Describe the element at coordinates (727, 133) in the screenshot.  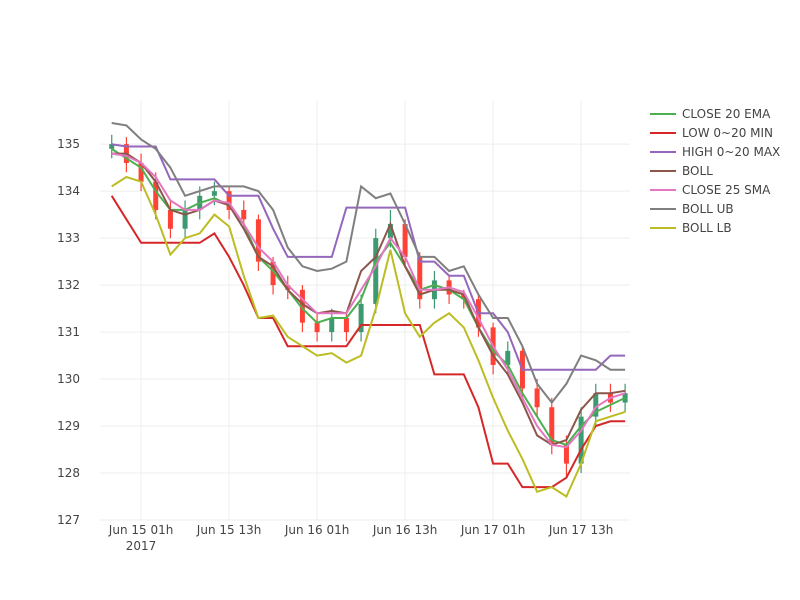
I see `legend-label: LOW 0~20 MIN` at that location.